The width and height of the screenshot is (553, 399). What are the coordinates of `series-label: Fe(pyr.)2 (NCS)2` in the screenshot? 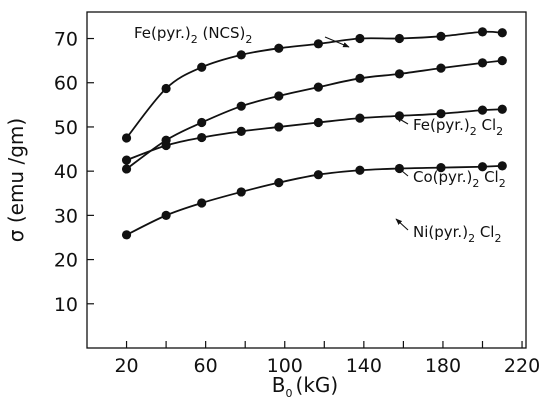 It's located at (193, 35).